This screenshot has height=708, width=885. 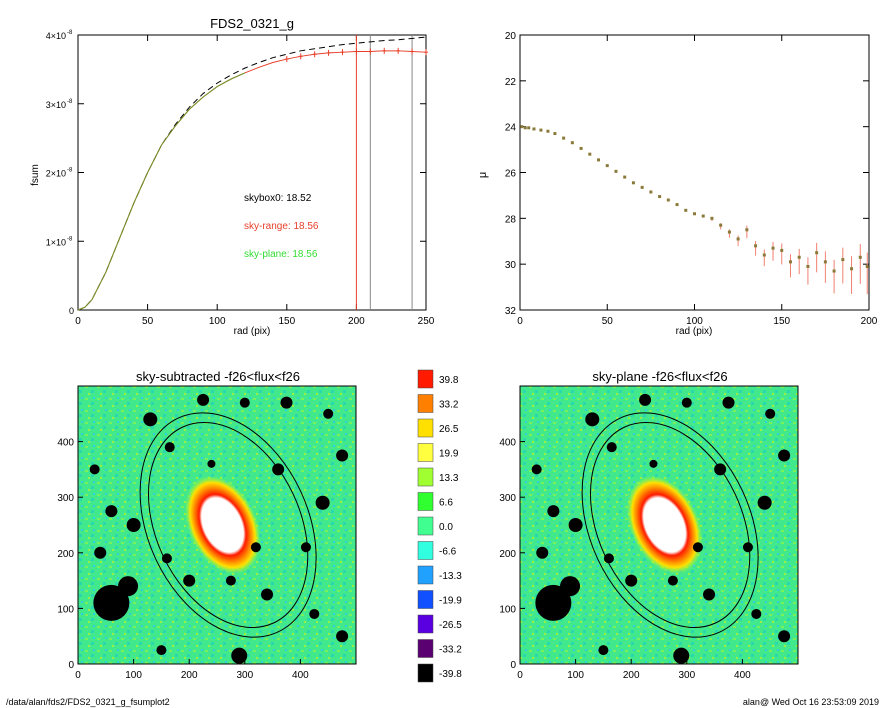 I want to click on panel-mu-xlabel: rad (pix), so click(x=694, y=331).